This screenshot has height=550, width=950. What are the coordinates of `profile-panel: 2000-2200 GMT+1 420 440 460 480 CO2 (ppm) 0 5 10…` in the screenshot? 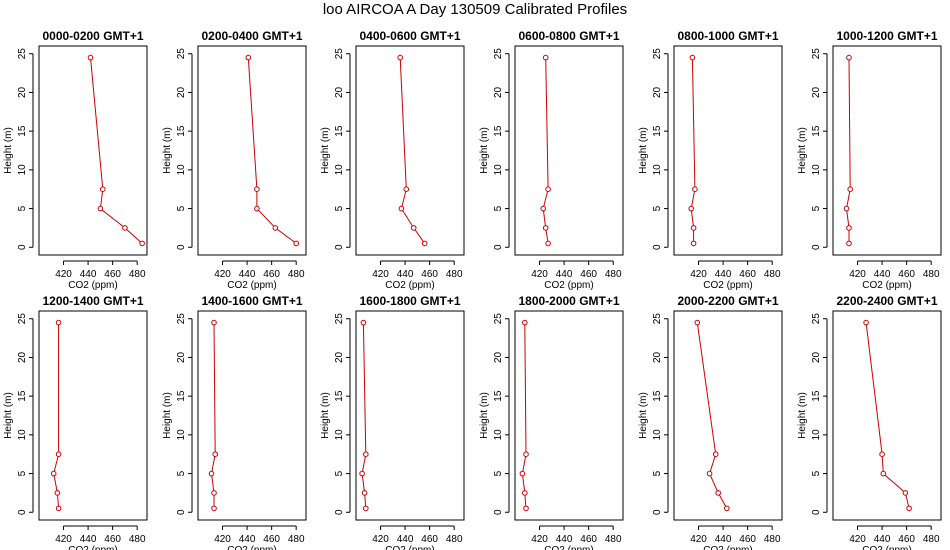 It's located at (710, 422).